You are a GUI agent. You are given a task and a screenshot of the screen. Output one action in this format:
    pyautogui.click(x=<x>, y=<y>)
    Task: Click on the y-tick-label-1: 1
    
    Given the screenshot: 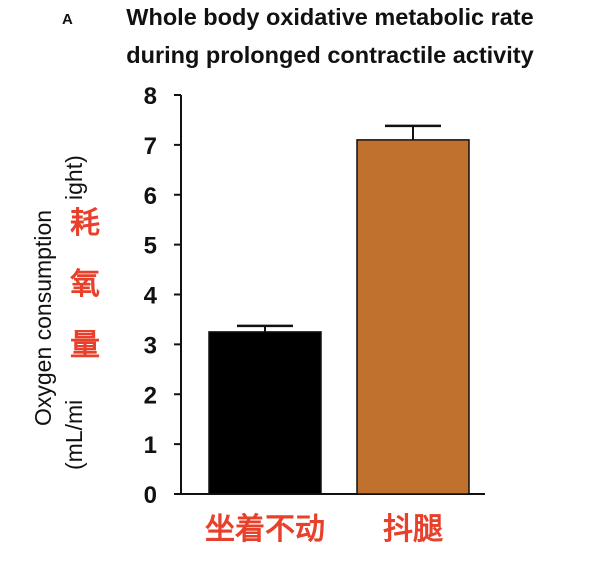 What is the action you would take?
    pyautogui.click(x=150, y=445)
    